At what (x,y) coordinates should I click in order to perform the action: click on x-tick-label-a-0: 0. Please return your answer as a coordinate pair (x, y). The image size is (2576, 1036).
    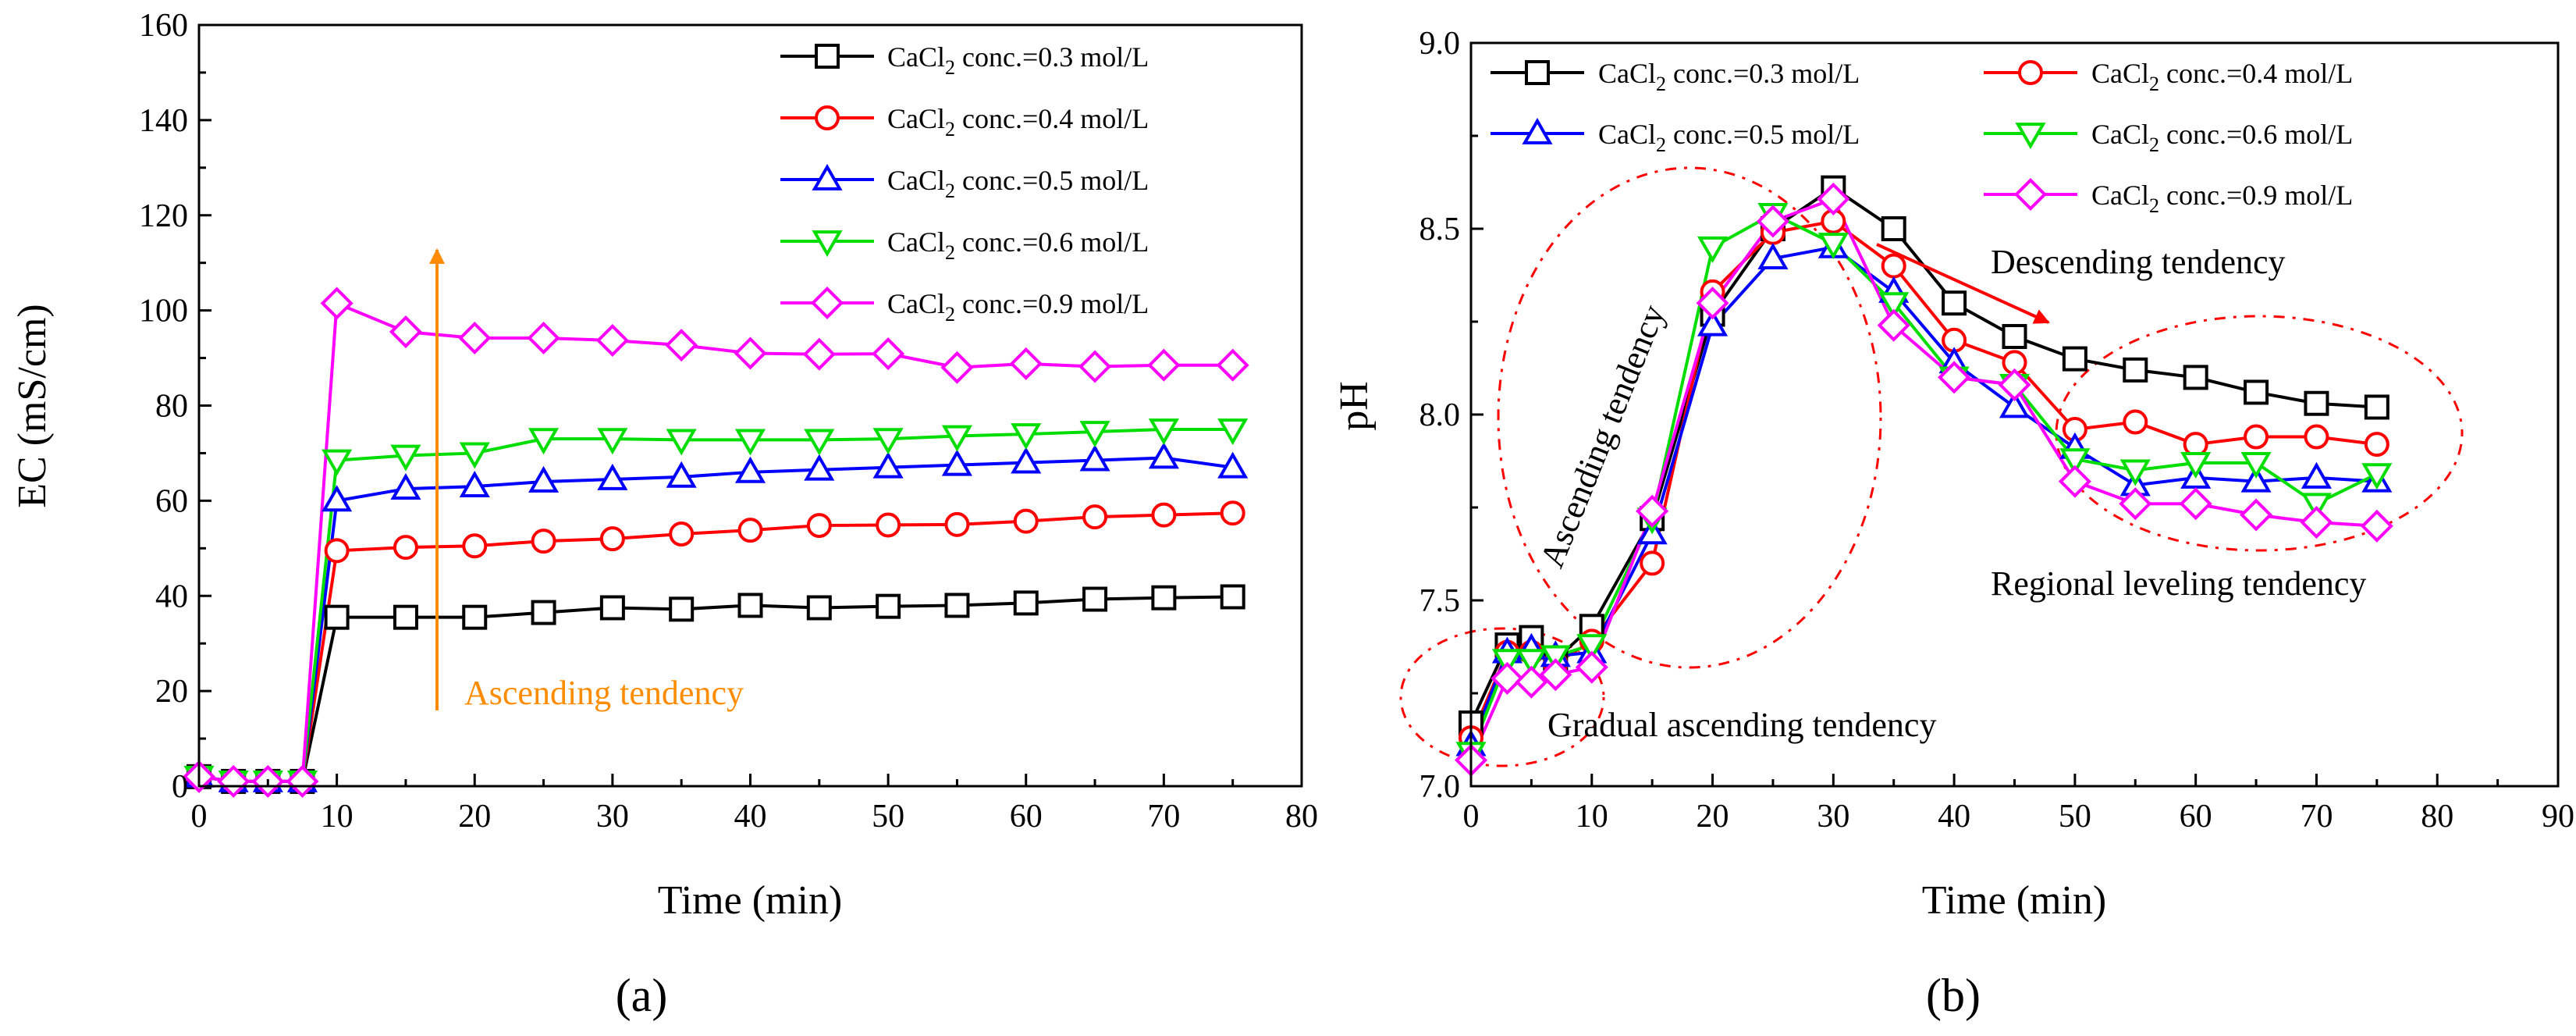
    Looking at the image, I should click on (199, 817).